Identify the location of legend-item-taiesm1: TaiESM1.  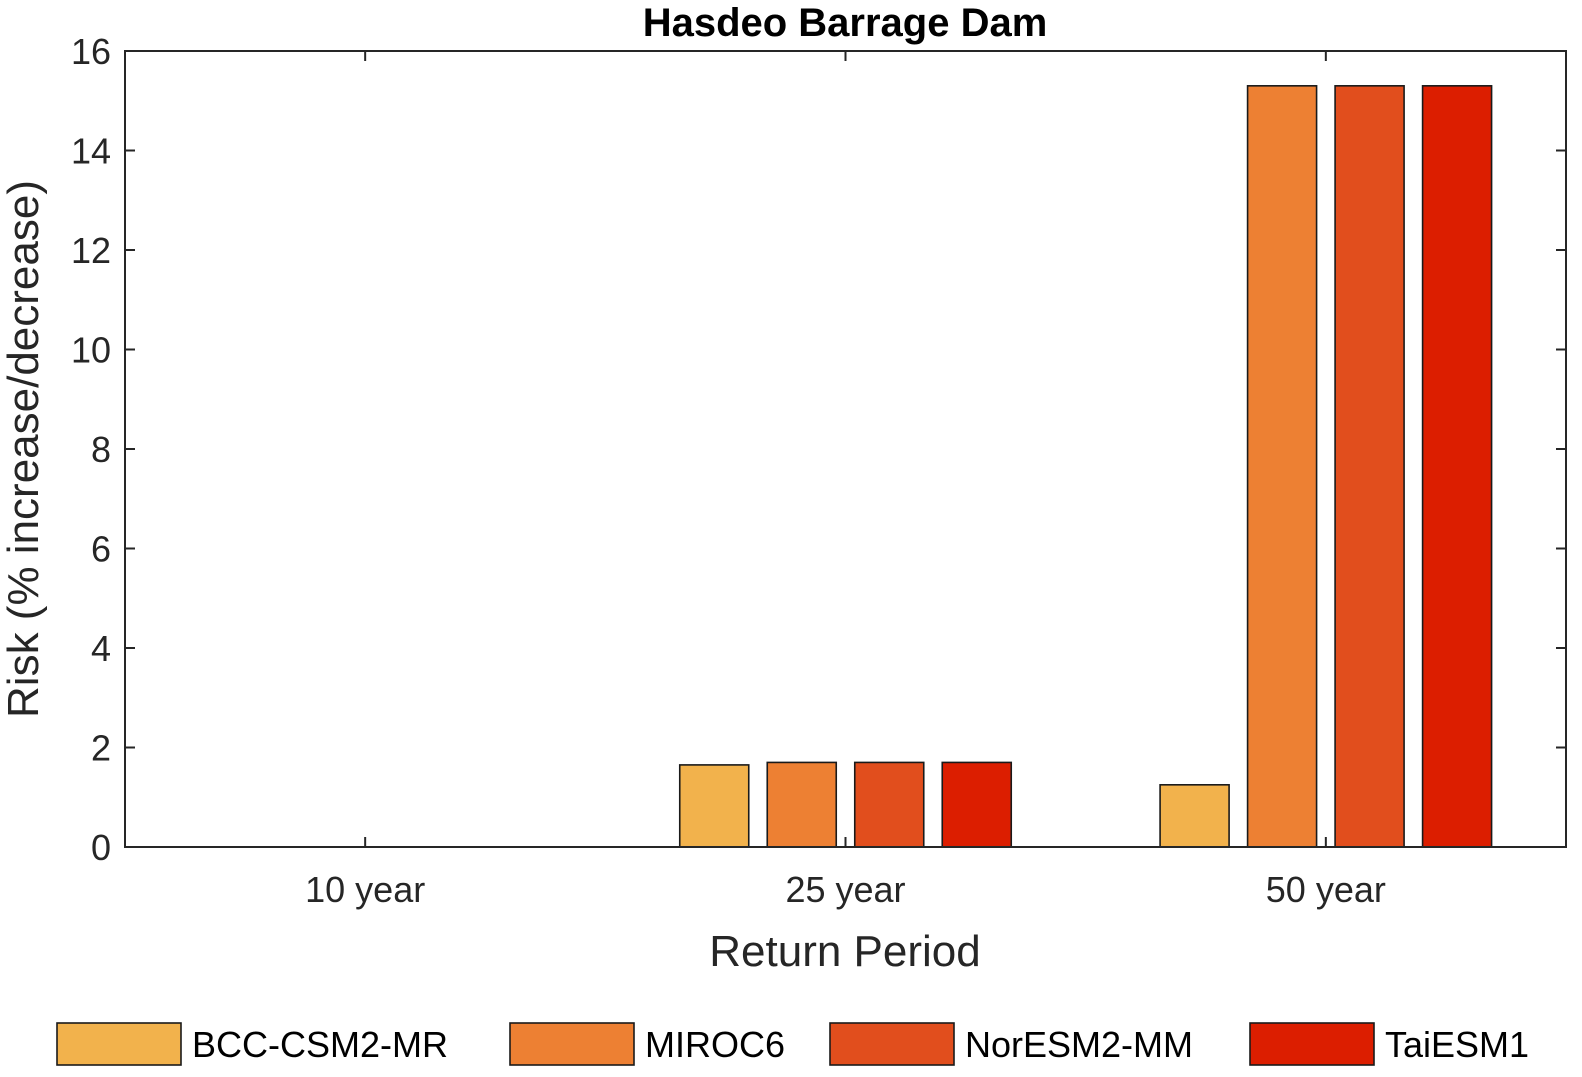
(1389, 1044).